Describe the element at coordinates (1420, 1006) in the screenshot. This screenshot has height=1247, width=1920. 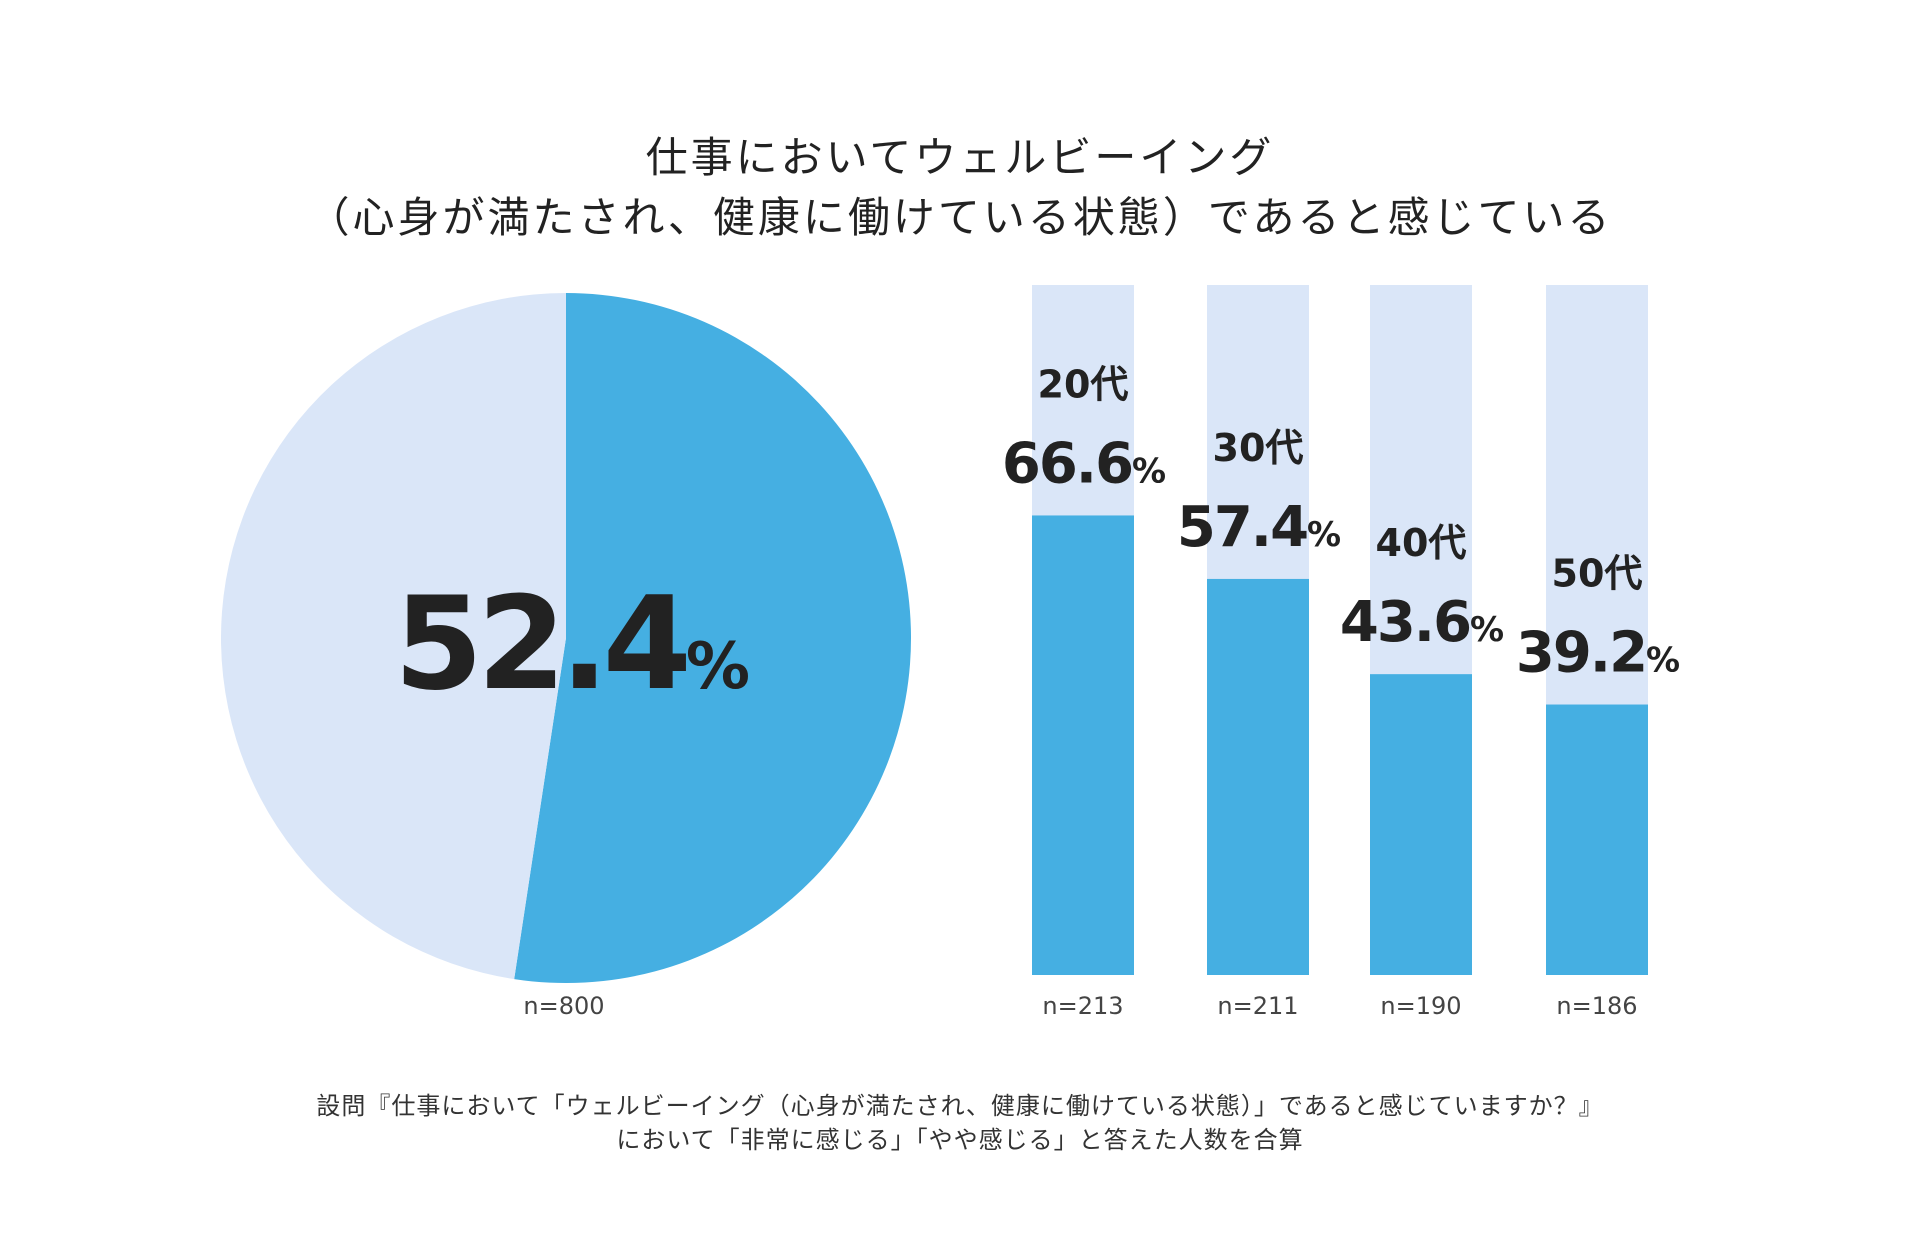
I see `bar-n-label: n=190` at that location.